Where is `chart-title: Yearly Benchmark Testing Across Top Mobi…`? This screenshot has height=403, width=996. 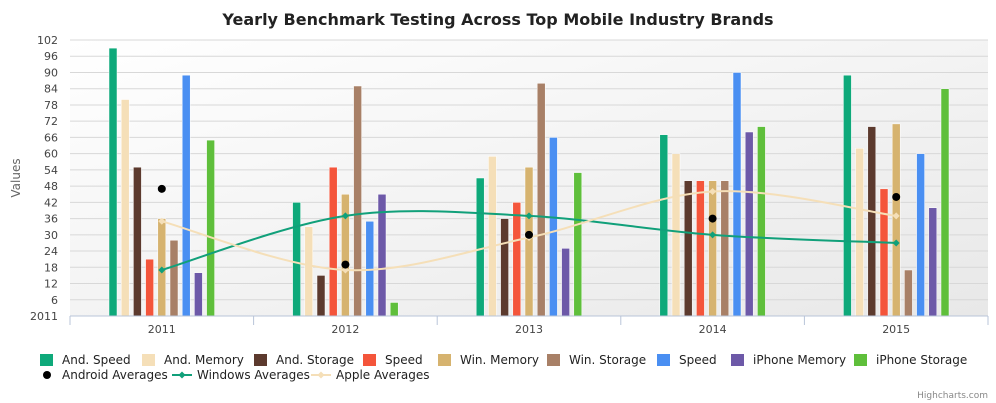 chart-title: Yearly Benchmark Testing Across Top Mobi… is located at coordinates (497, 19).